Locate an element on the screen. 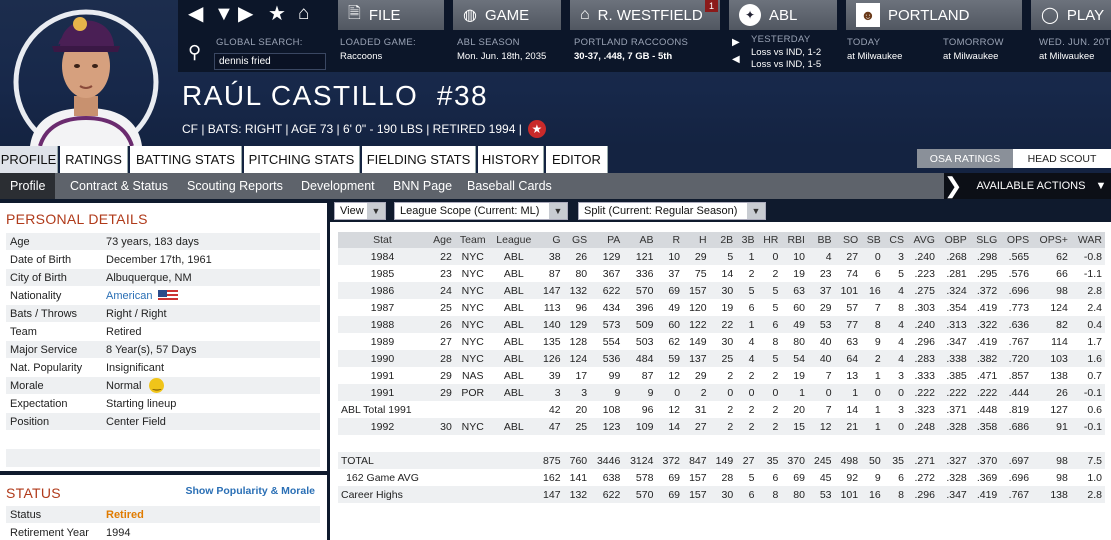  tab-batting-stats: BATTING STATS is located at coordinates (186, 159).